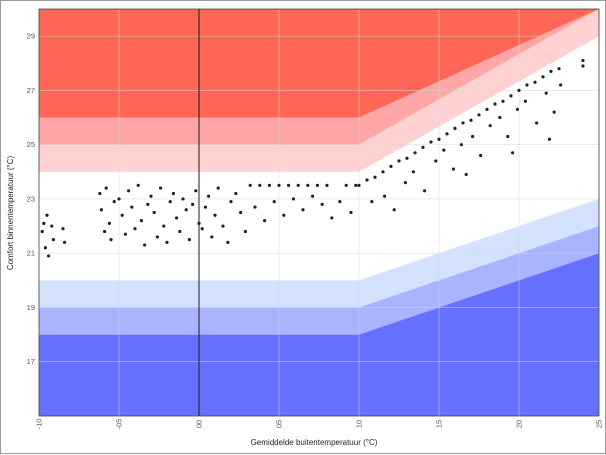  I want to click on y-tick-label: 17, so click(31, 361).